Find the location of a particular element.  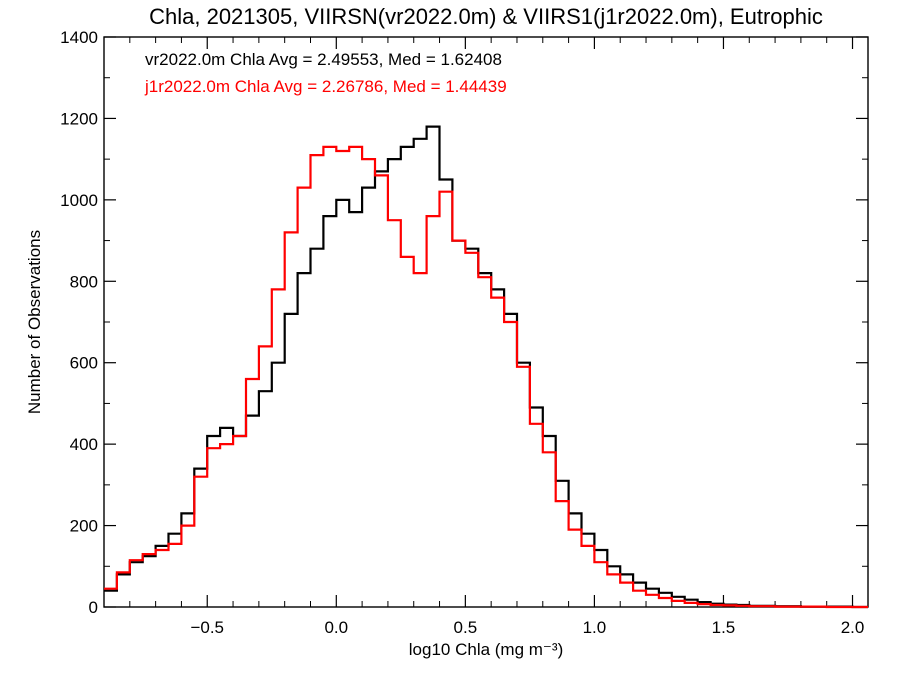

x-axis-label: log10 Chla (mg m⁻³) is located at coordinates (486, 649).